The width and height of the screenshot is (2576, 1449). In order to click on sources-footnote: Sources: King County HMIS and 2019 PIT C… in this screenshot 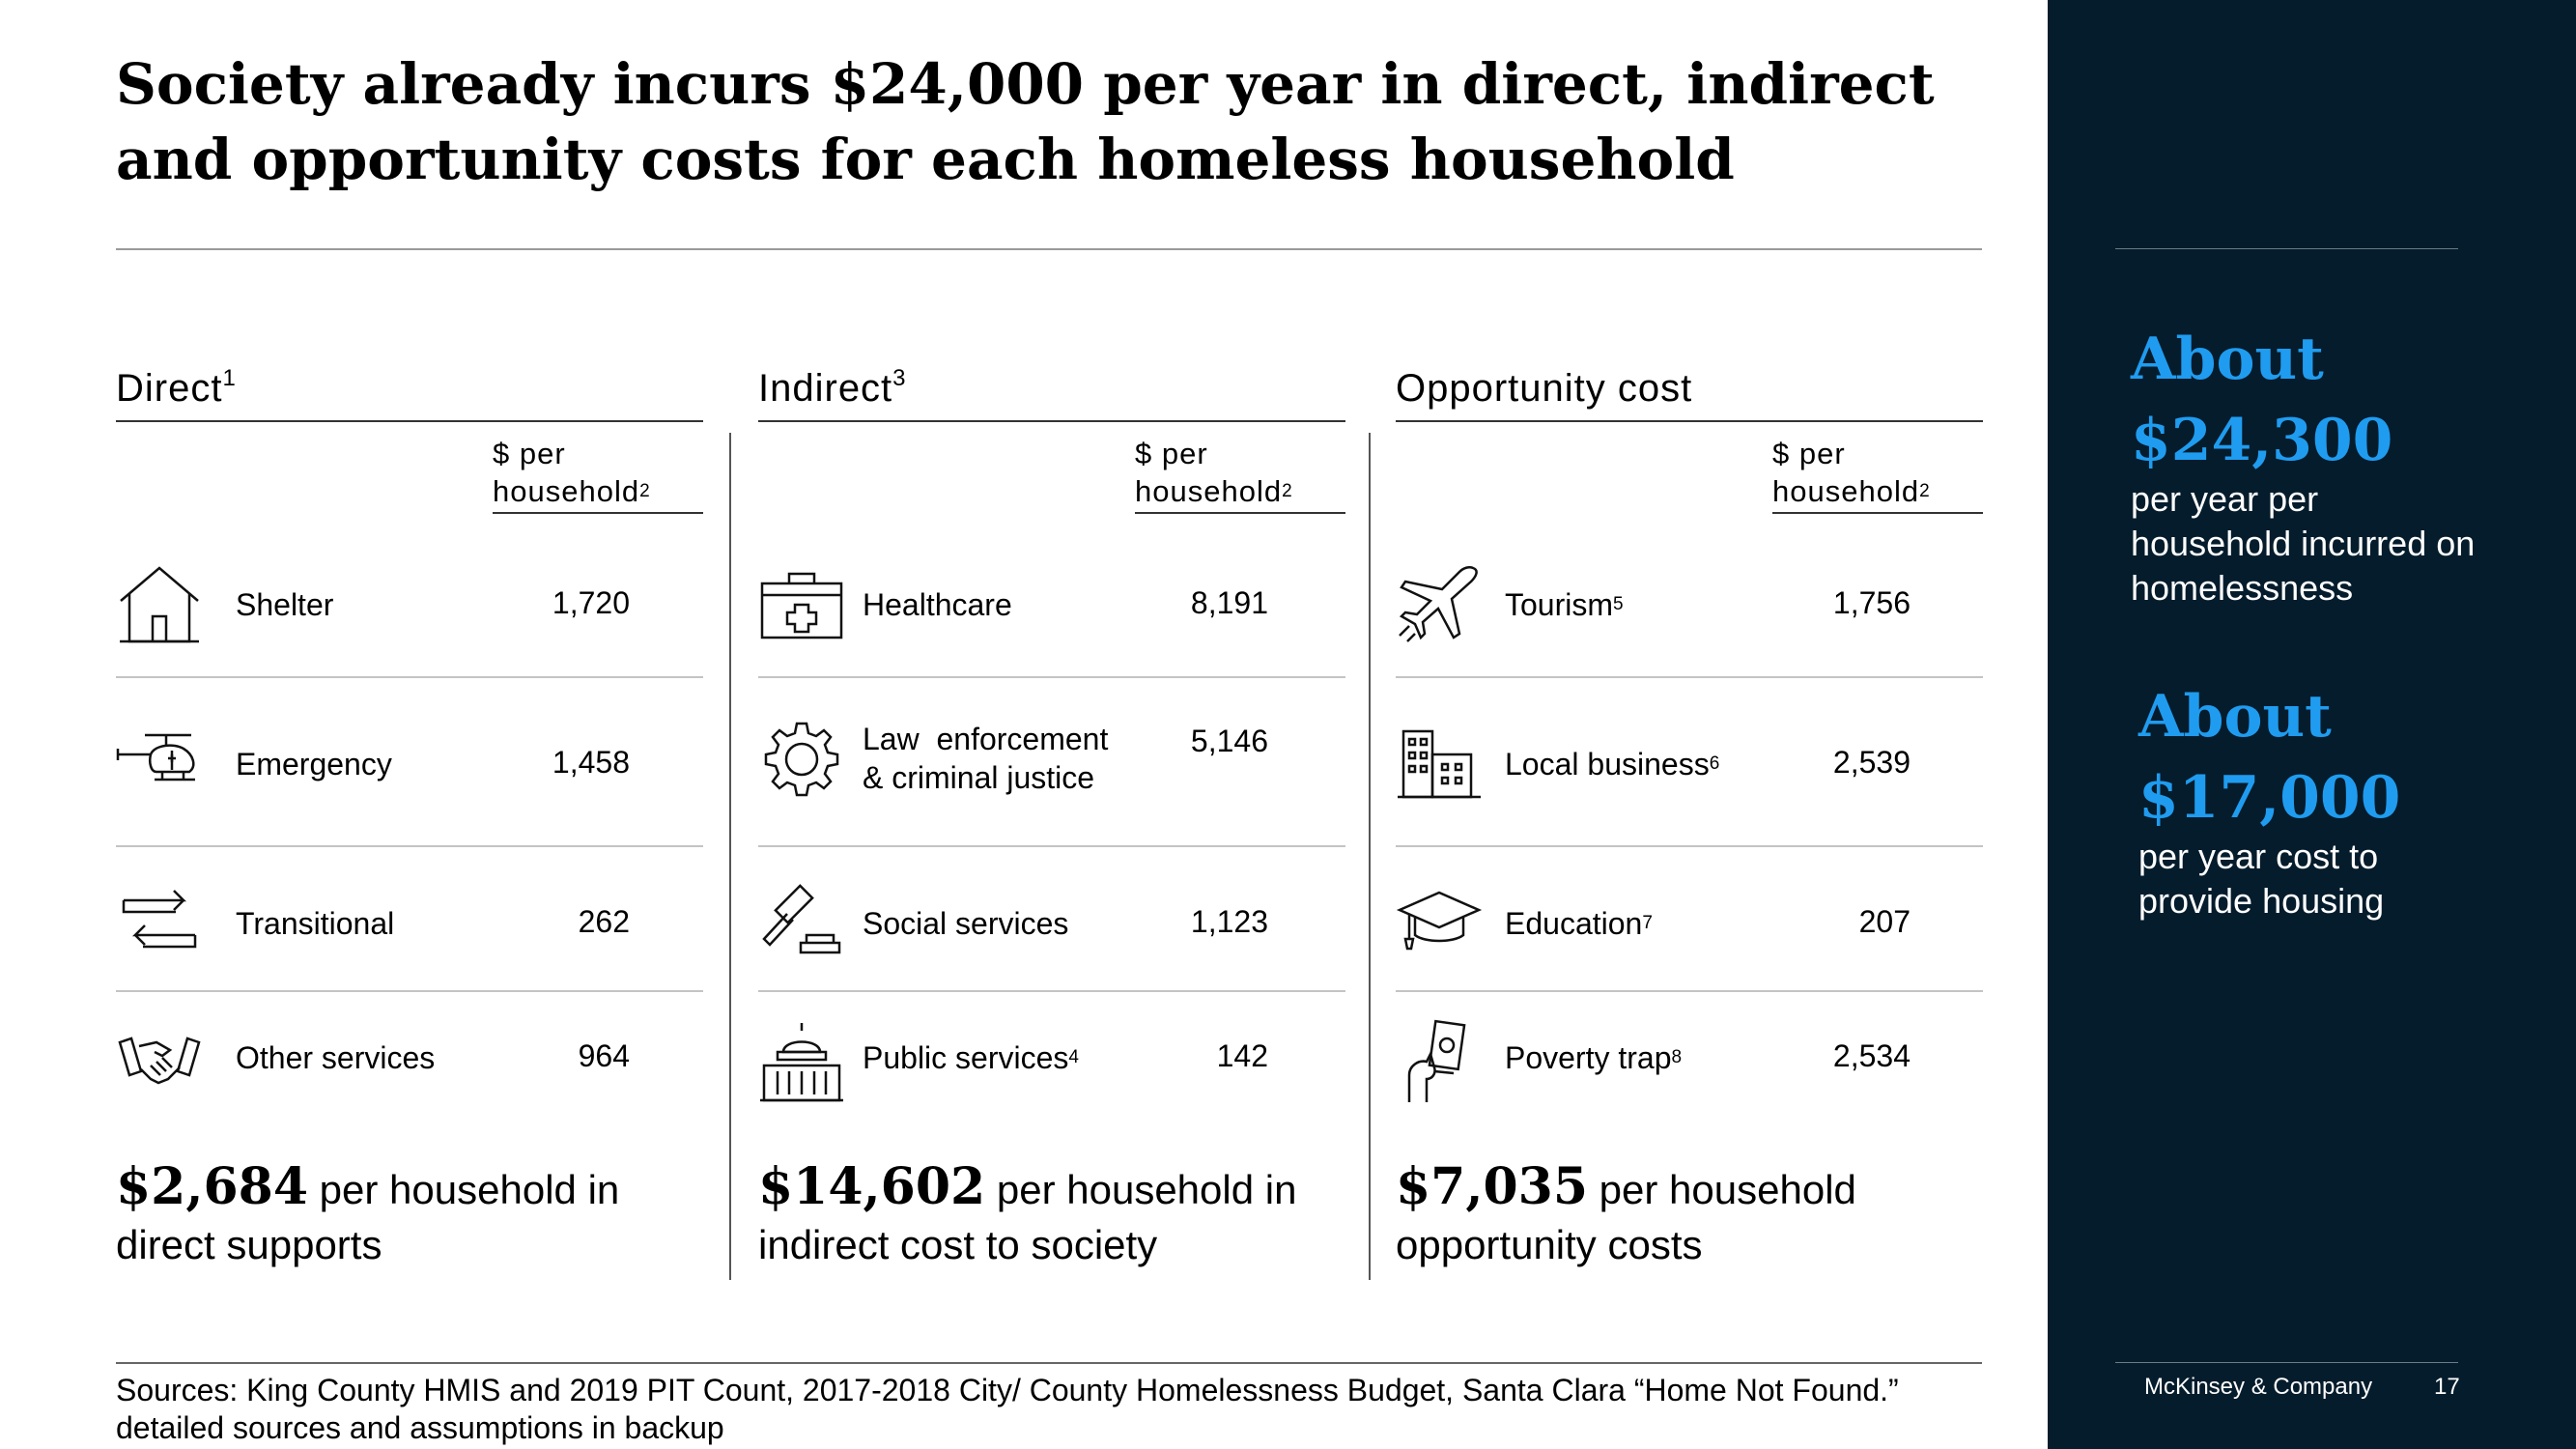, I will do `click(1008, 1409)`.